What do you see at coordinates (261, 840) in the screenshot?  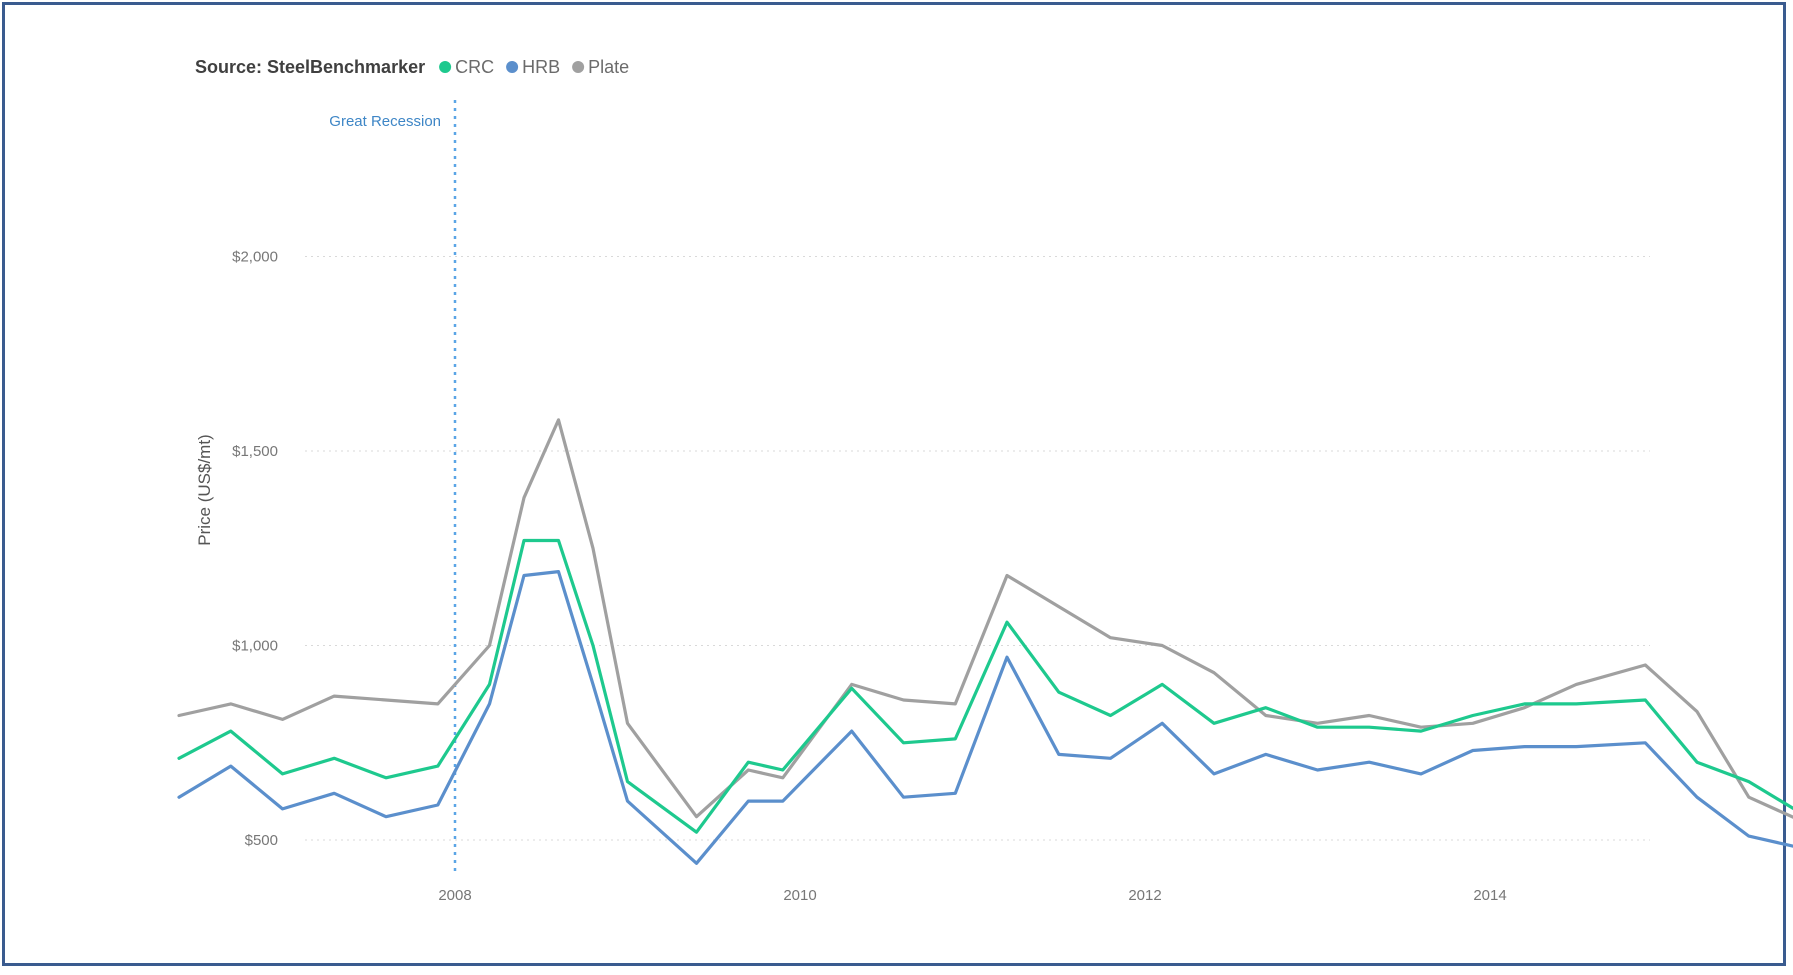 I see `y-tick-label: $500` at bounding box center [261, 840].